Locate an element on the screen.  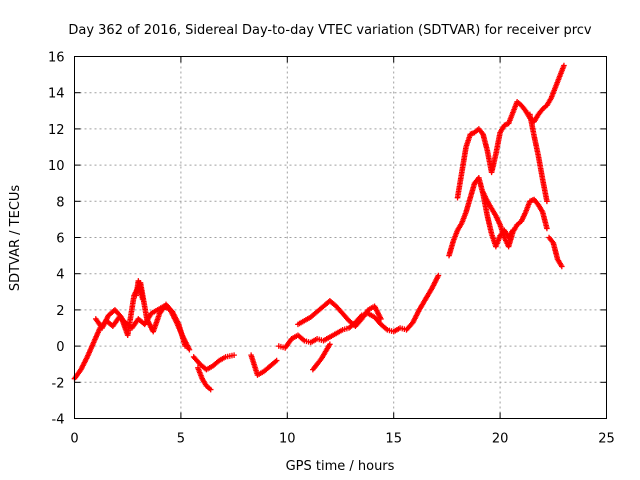
y-tick-labels: -4 -2 0 2 4 6 8 10 12 14 16 is located at coordinates (56, 239).